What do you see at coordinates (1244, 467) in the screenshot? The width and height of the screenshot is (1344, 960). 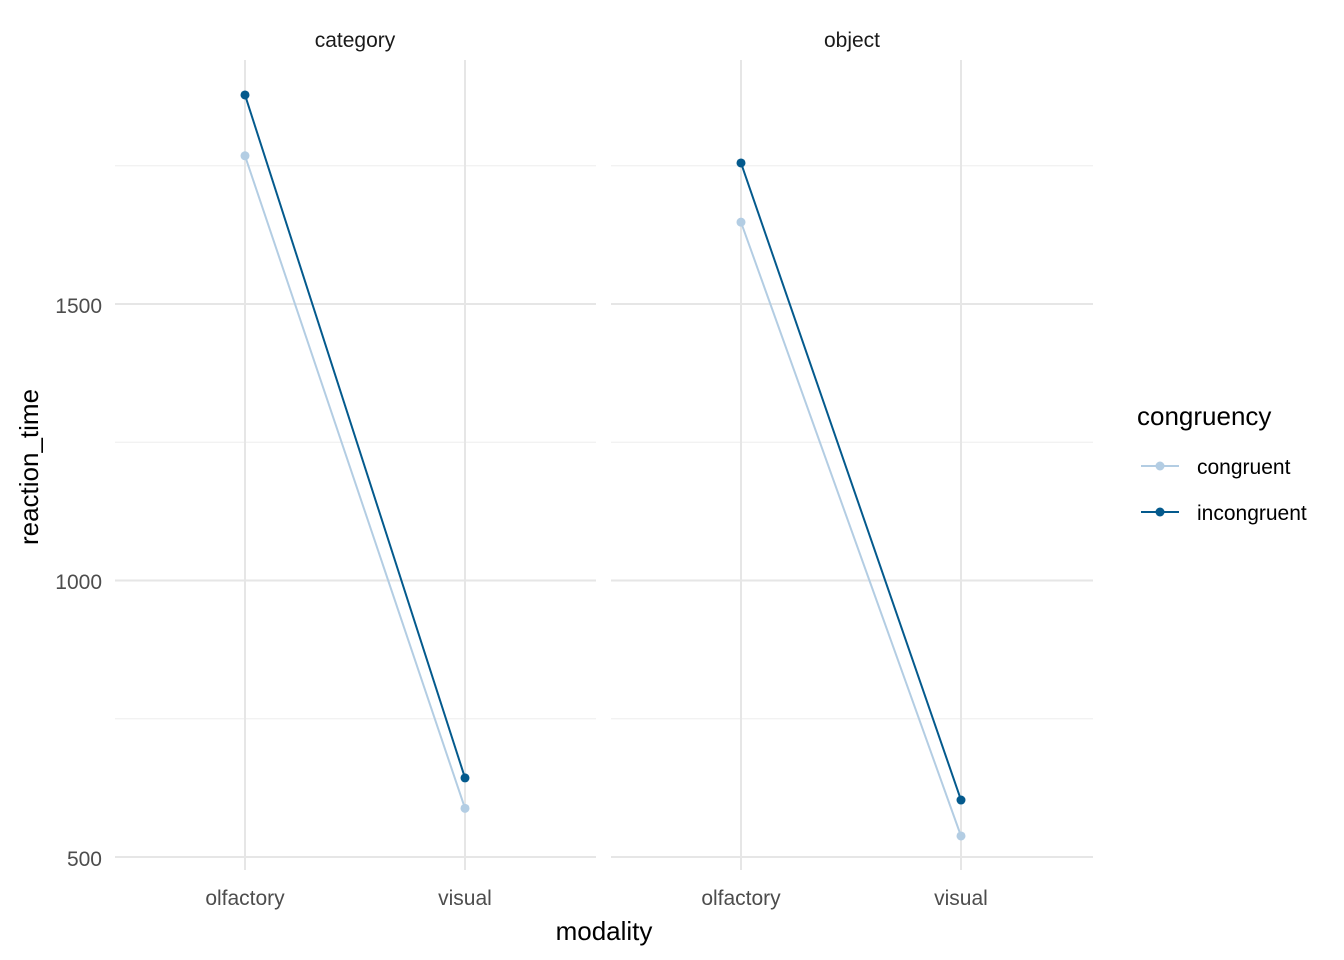 I see `legend-label: congruent` at bounding box center [1244, 467].